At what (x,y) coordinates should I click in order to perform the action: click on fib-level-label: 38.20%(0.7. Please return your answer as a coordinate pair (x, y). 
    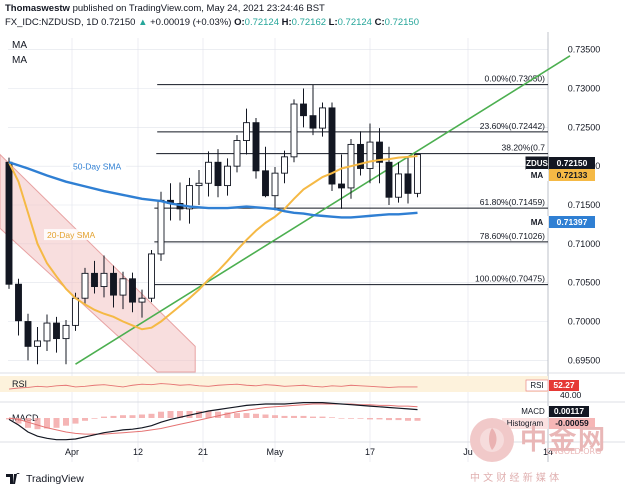
    Looking at the image, I should click on (524, 148).